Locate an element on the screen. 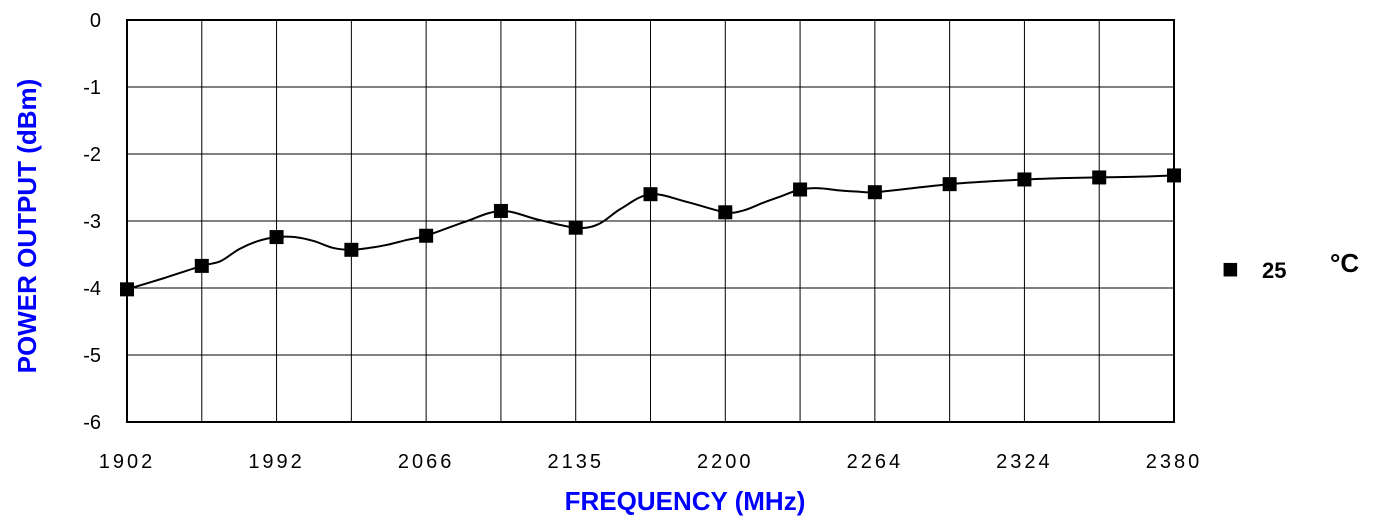 This screenshot has height=519, width=1380. y-tick-labels: 0 -1 -2 -3 -4 -5 -6 is located at coordinates (92, 222).